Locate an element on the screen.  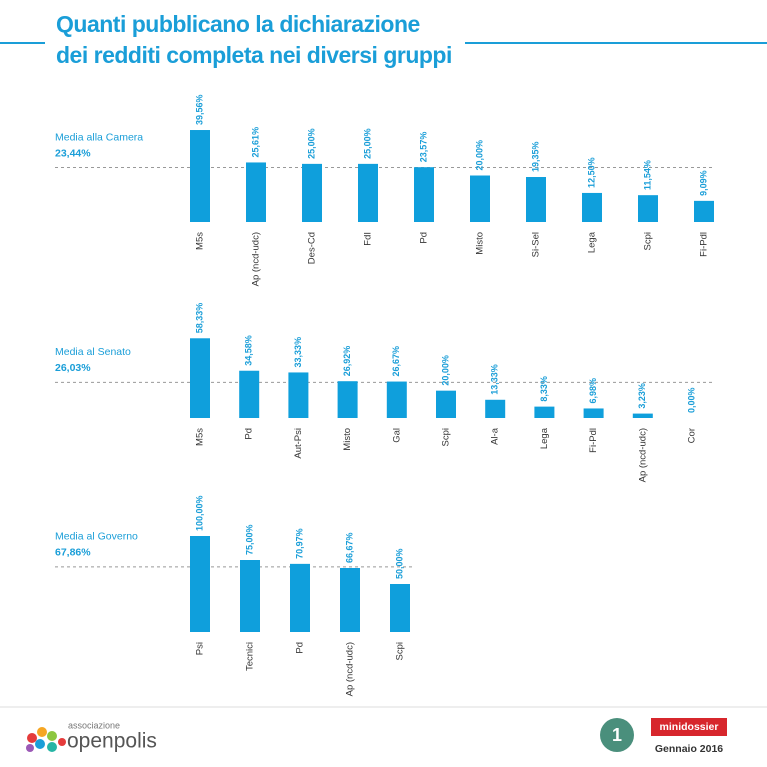
average-value: 67,86% is located at coordinates (73, 553).